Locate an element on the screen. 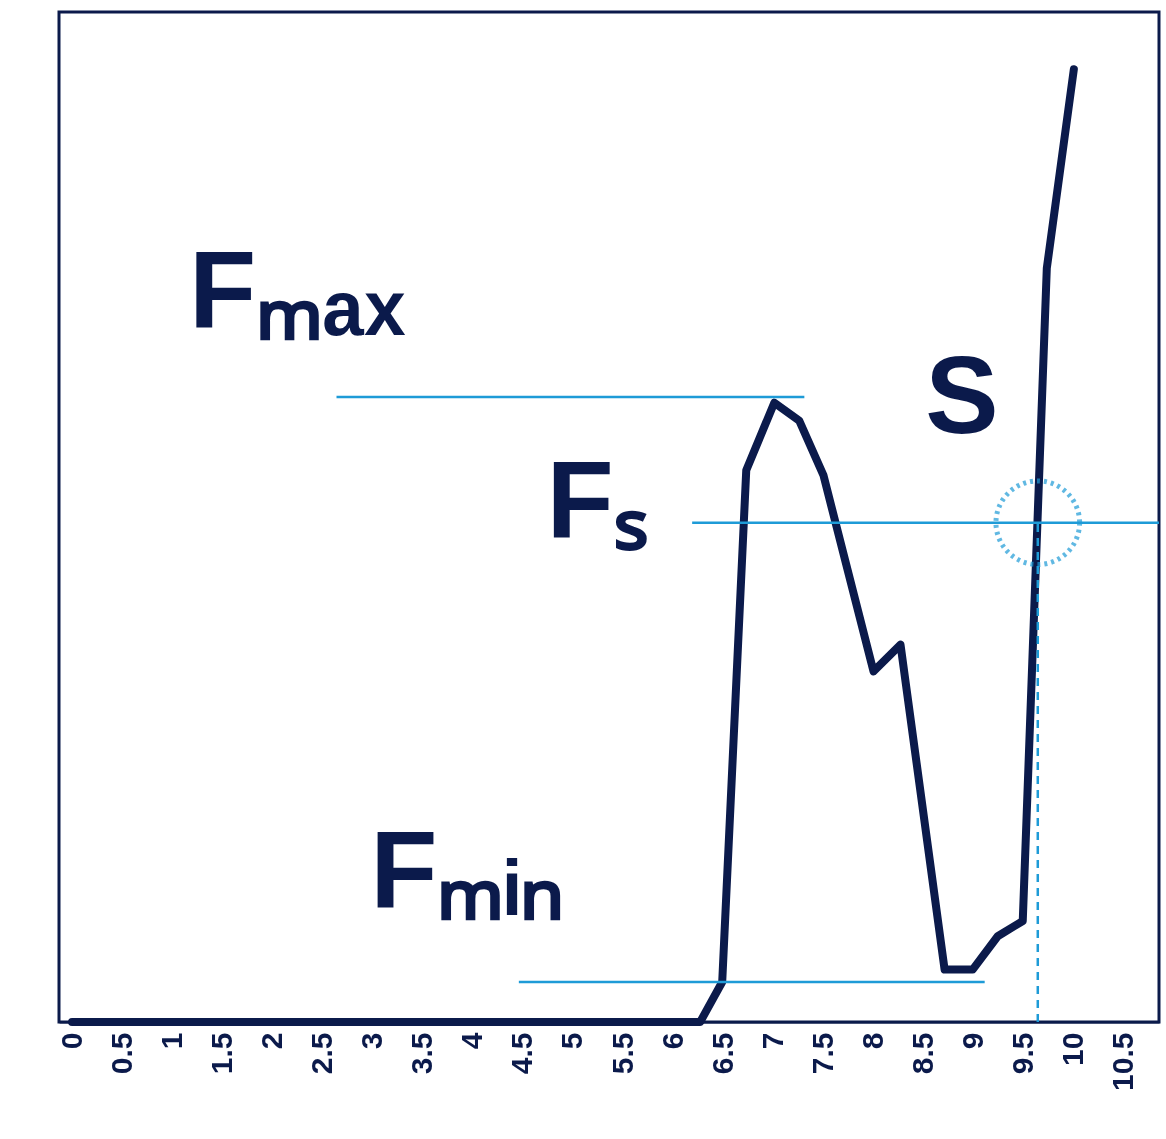 Image resolution: width=1166 pixels, height=1139 pixels. x-tick-label: 7.5 is located at coordinates (822, 1053).